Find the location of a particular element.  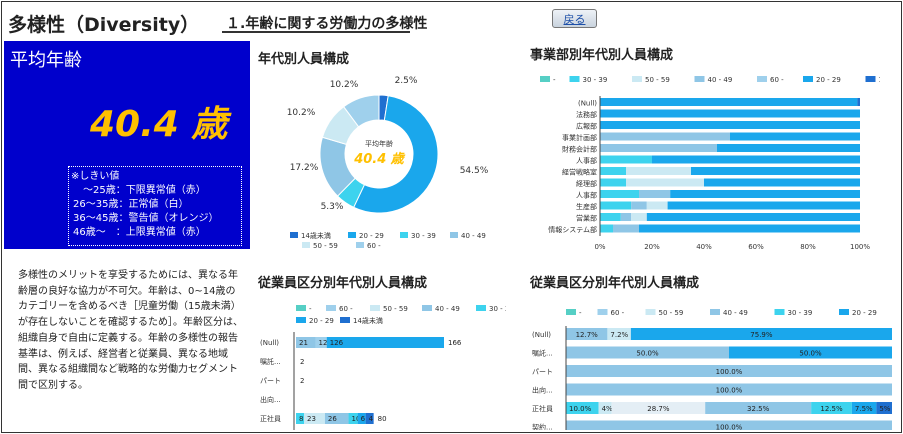

pie-slice-label: 54.5% is located at coordinates (474, 171).